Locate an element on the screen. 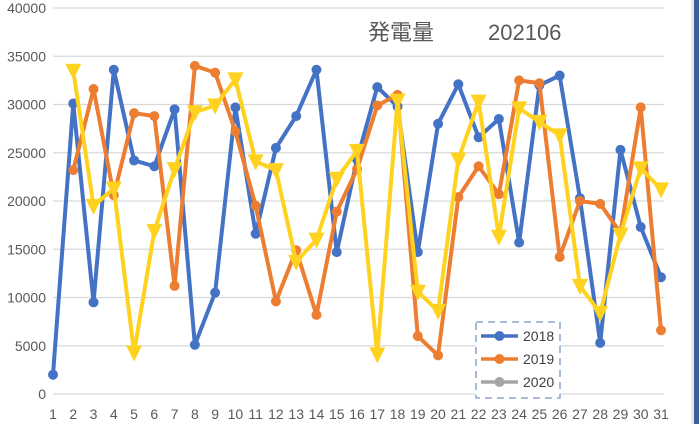 The height and width of the screenshot is (429, 699). x-tick-label: 4 is located at coordinates (114, 414).